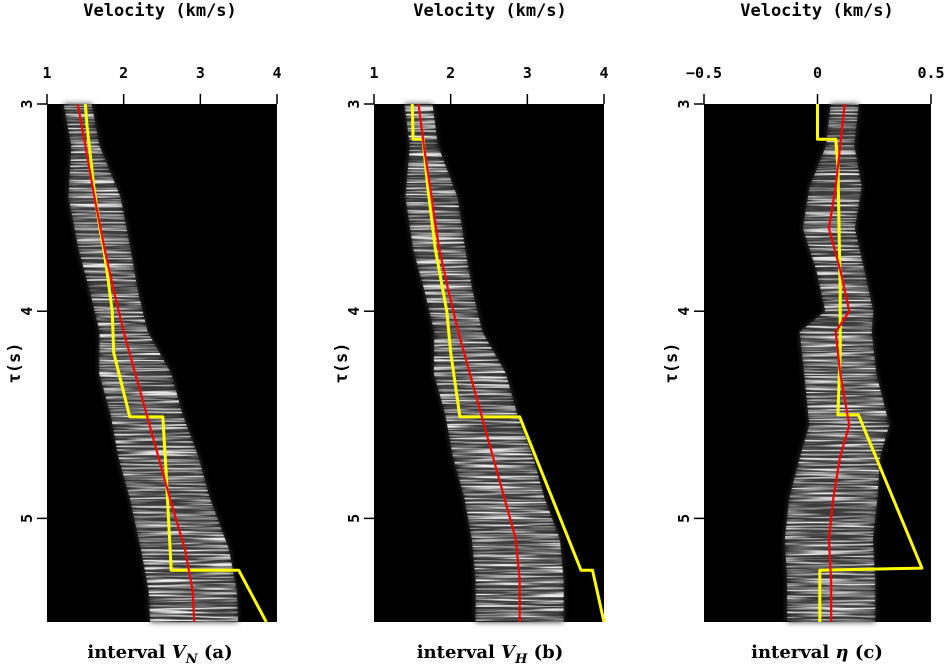 The image size is (945, 664). Describe the element at coordinates (545, 652) in the screenshot. I see `caption-panel-letter: (b)` at that location.